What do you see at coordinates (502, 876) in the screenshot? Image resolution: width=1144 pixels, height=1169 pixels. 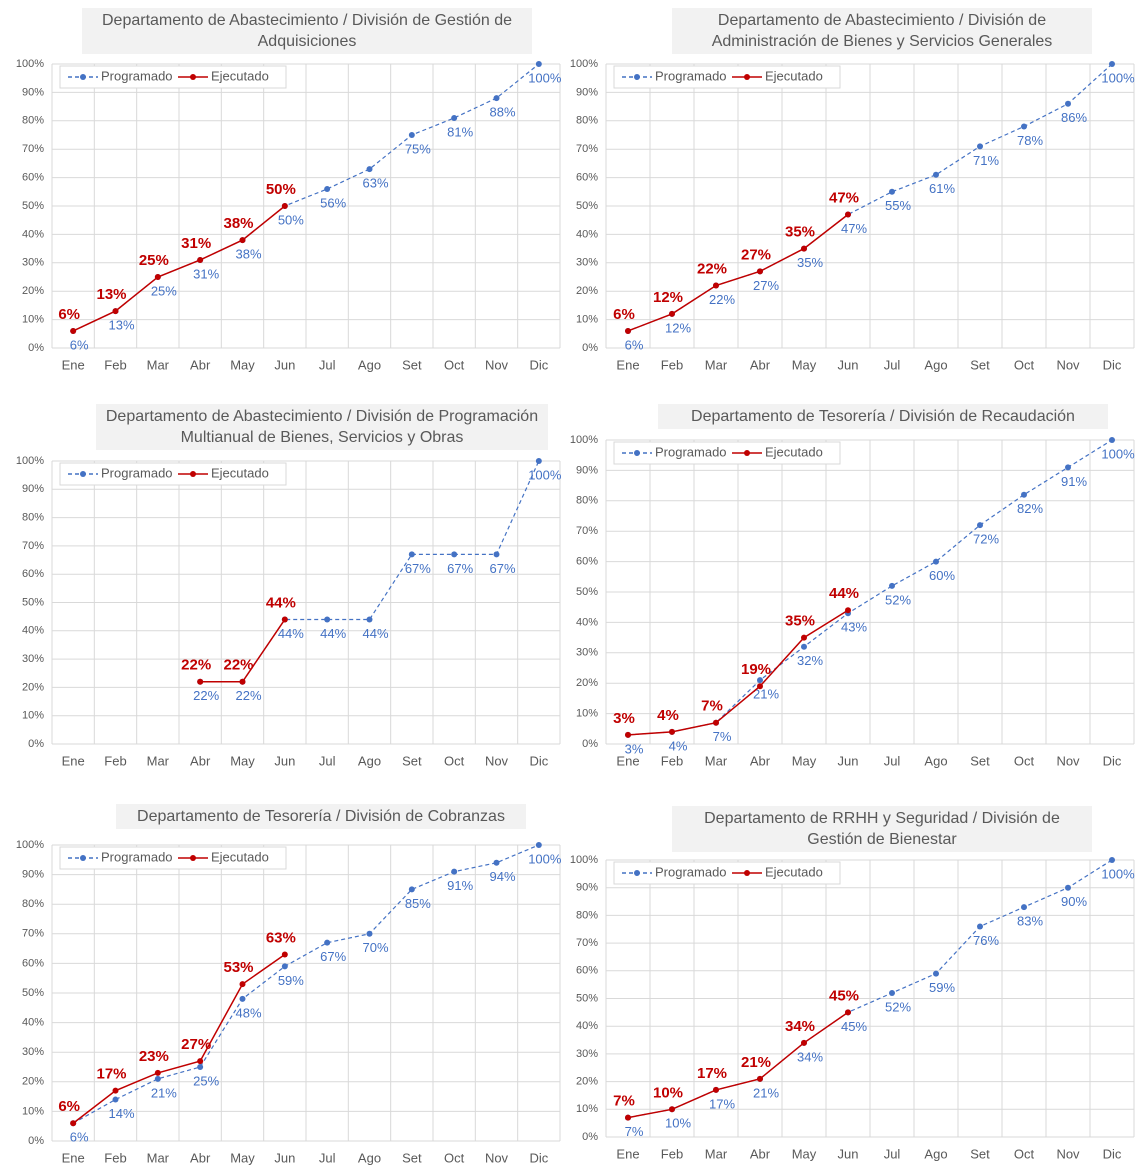 I see `value-label: 94%` at bounding box center [502, 876].